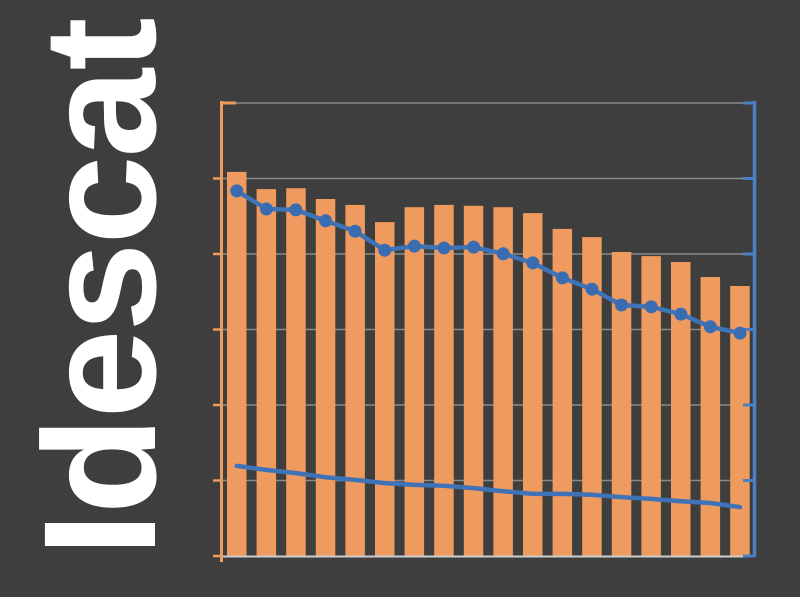 The image size is (800, 600). What do you see at coordinates (400, 598) in the screenshot?
I see `bottom-edge-line` at bounding box center [400, 598].